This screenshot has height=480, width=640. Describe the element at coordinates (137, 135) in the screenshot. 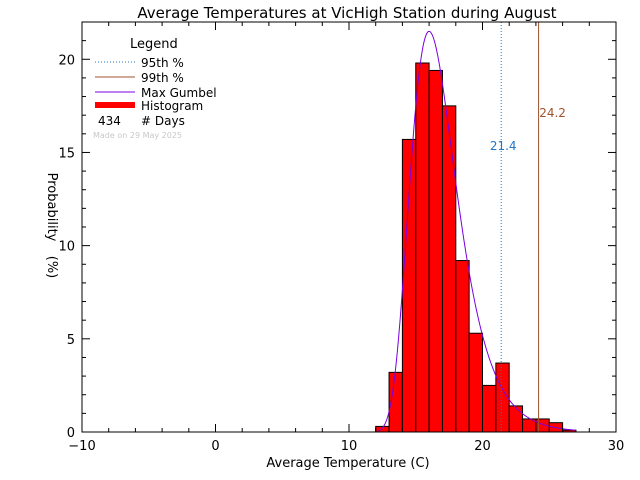

I see `made-on-note: Made on 29 May 2025` at that location.